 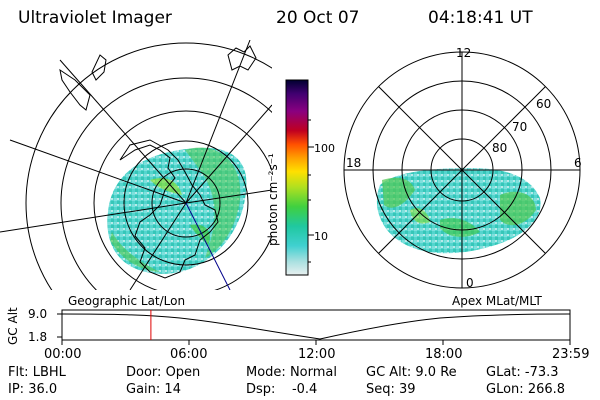 What do you see at coordinates (324, 148) in the screenshot?
I see `colorbar-tick-100: 100` at bounding box center [324, 148].